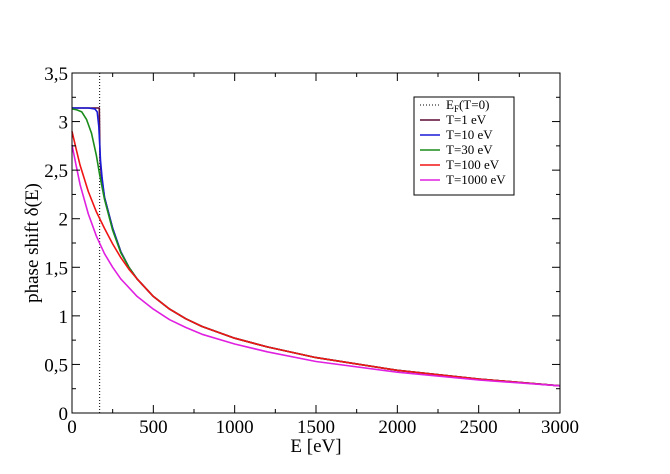 The height and width of the screenshot is (474, 670). I want to click on y-tick-label: 3,5, so click(56, 74).